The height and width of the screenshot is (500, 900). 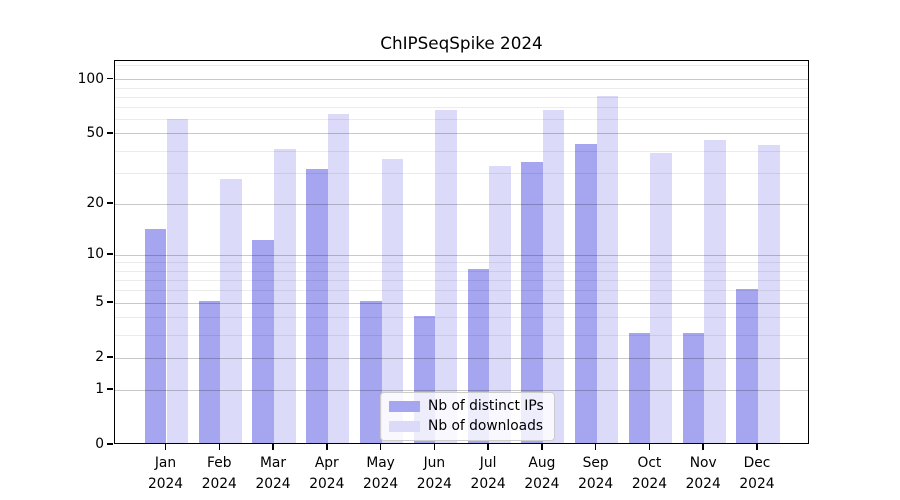 What do you see at coordinates (338, 278) in the screenshot?
I see `bar-downloads-apr` at bounding box center [338, 278].